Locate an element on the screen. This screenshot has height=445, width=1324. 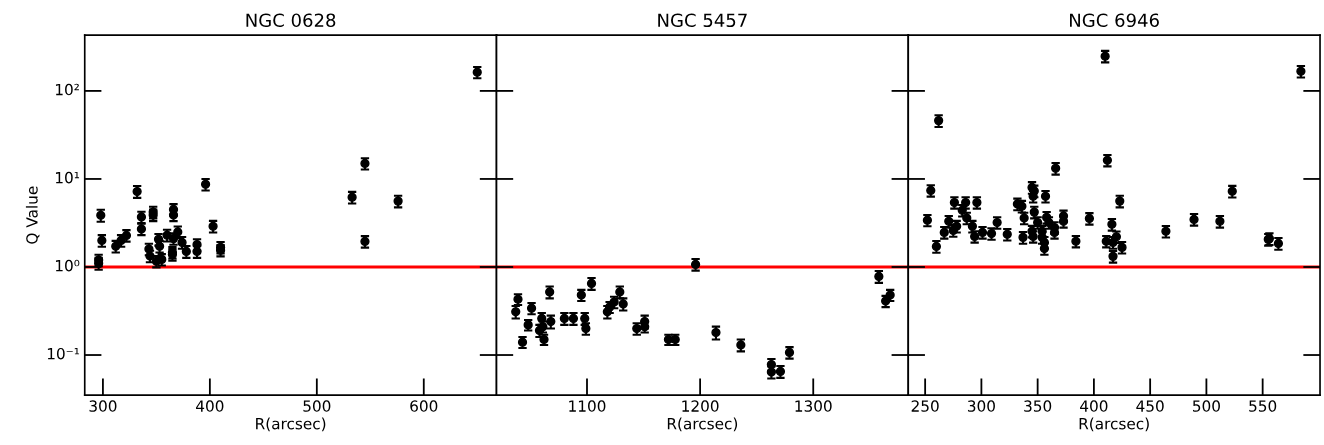
y-axis-title: Q Value is located at coordinates (32, 215).